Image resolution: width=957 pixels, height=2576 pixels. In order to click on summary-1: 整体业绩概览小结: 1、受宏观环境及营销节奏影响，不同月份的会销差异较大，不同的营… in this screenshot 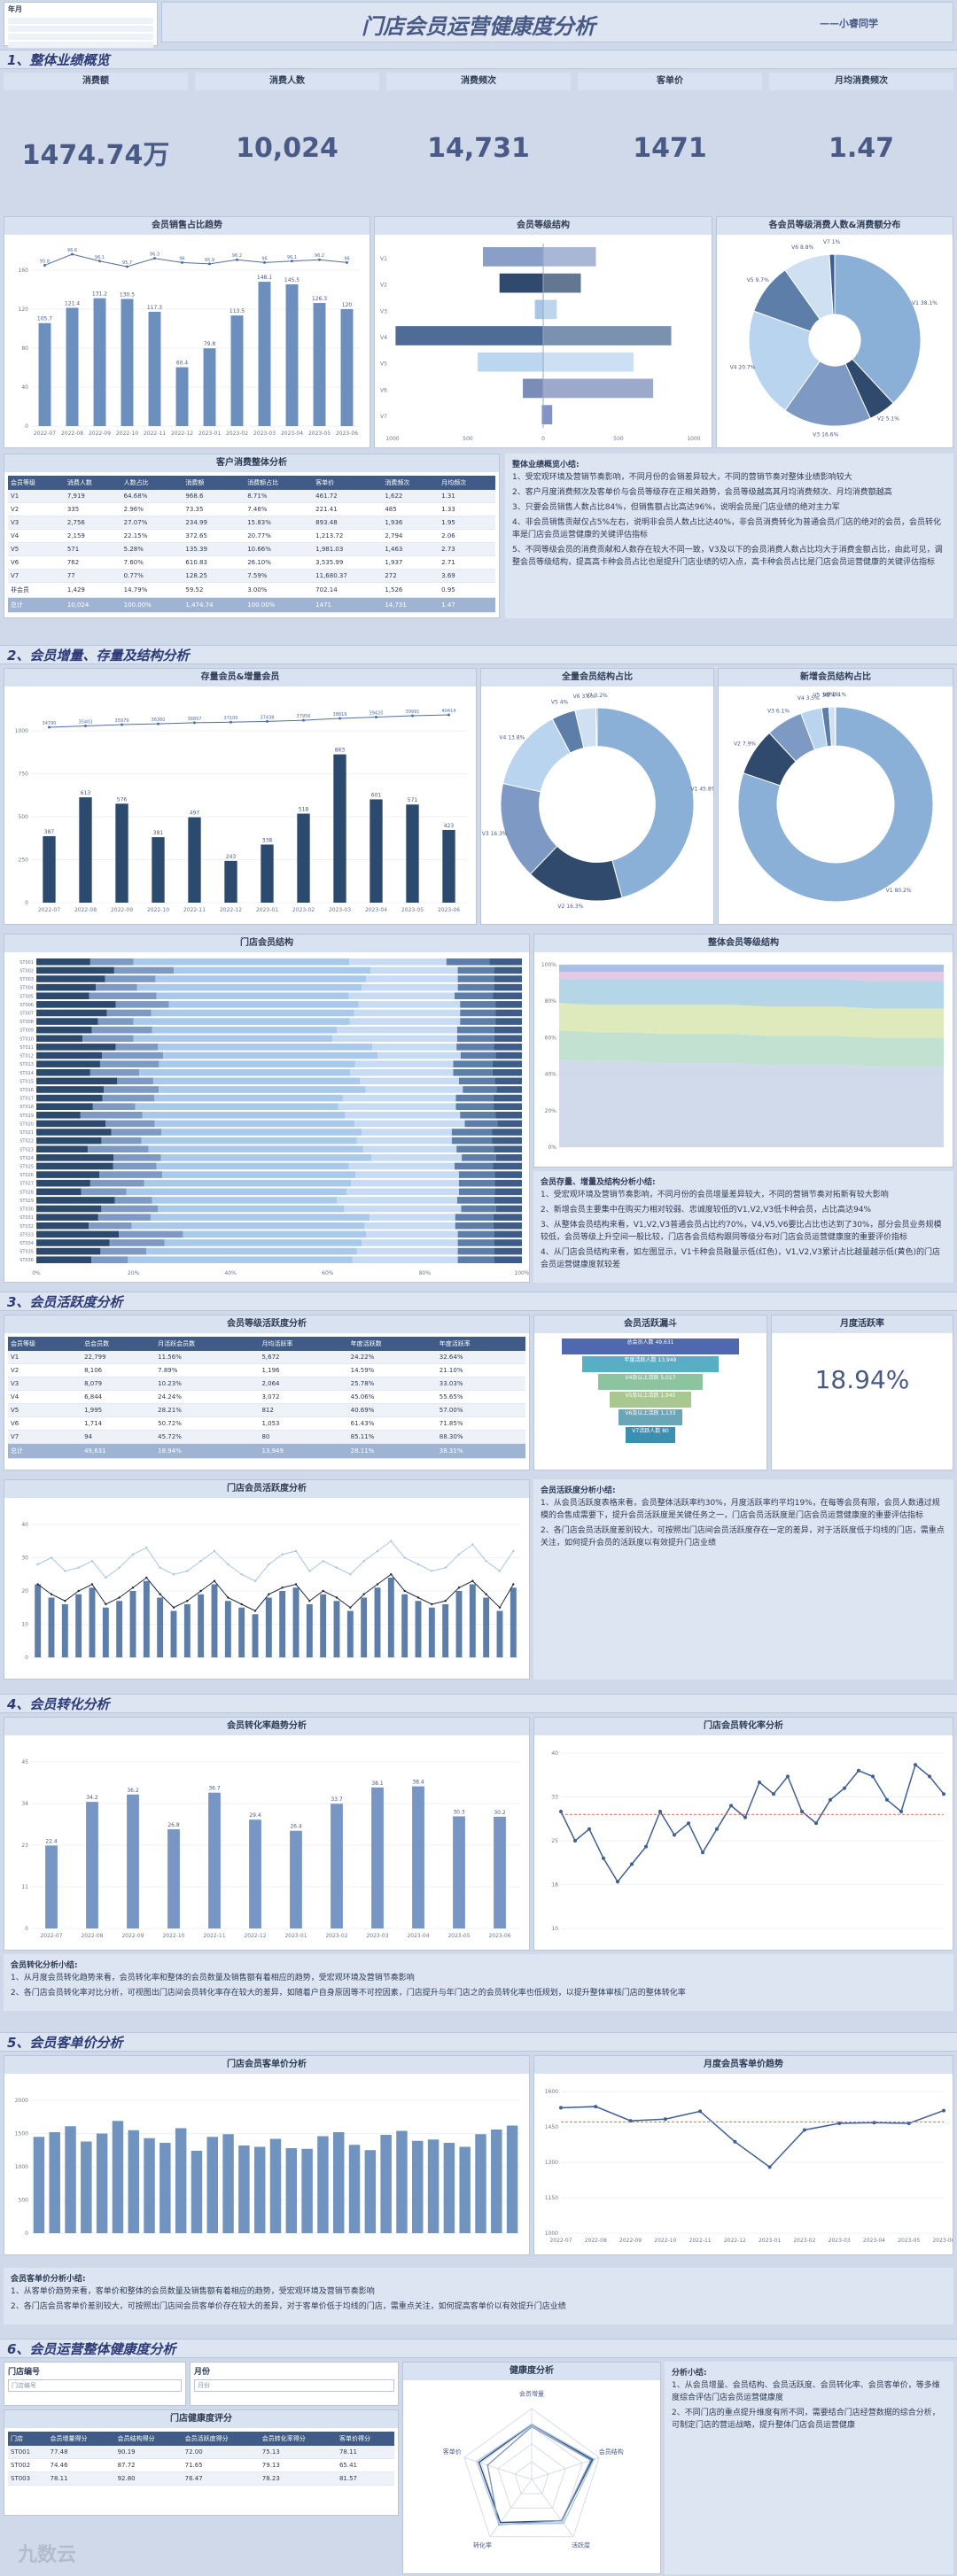, I will do `click(729, 536)`.